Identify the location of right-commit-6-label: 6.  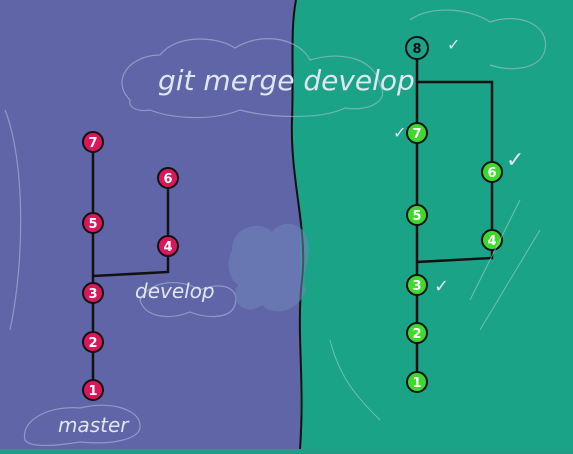
(491, 173).